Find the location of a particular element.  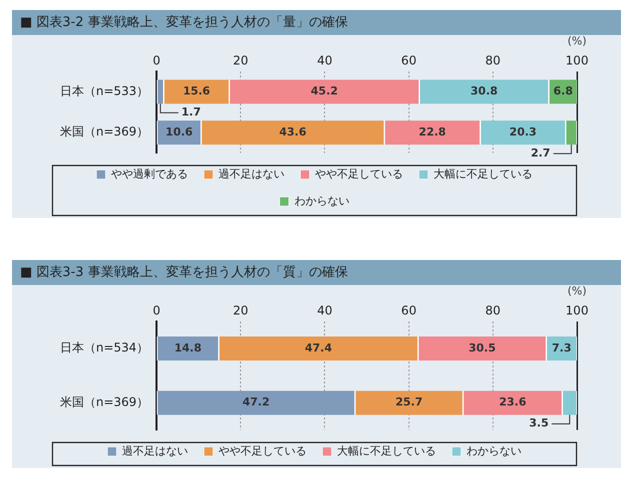

data-label: 25.7 is located at coordinates (409, 402).